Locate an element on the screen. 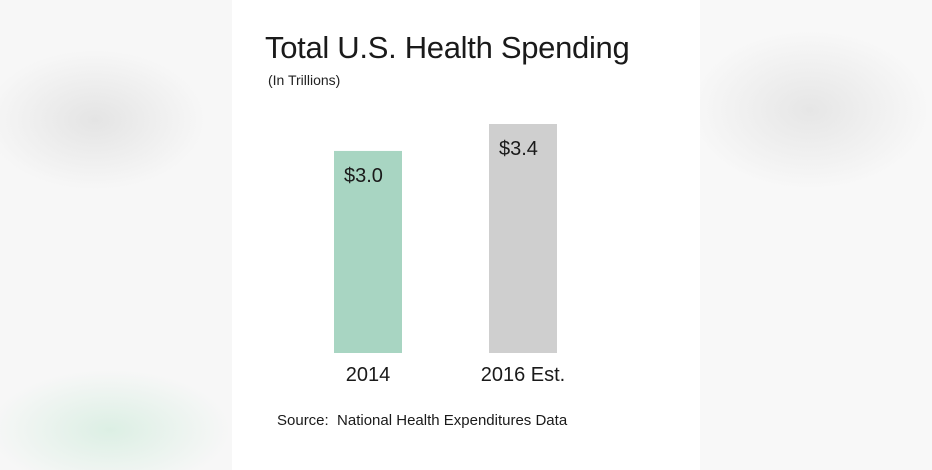  chart-subtitle: (In Trillions) is located at coordinates (304, 80).